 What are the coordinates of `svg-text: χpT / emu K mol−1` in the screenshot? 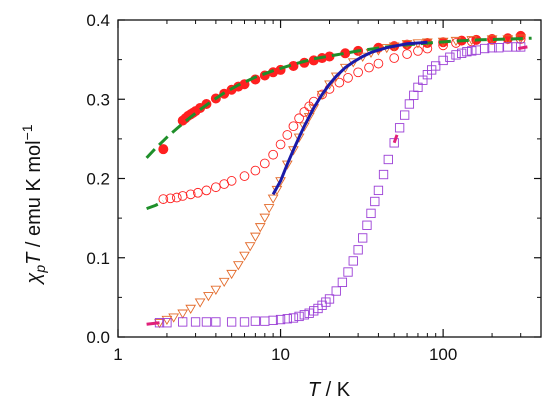 It's located at (33, 204).